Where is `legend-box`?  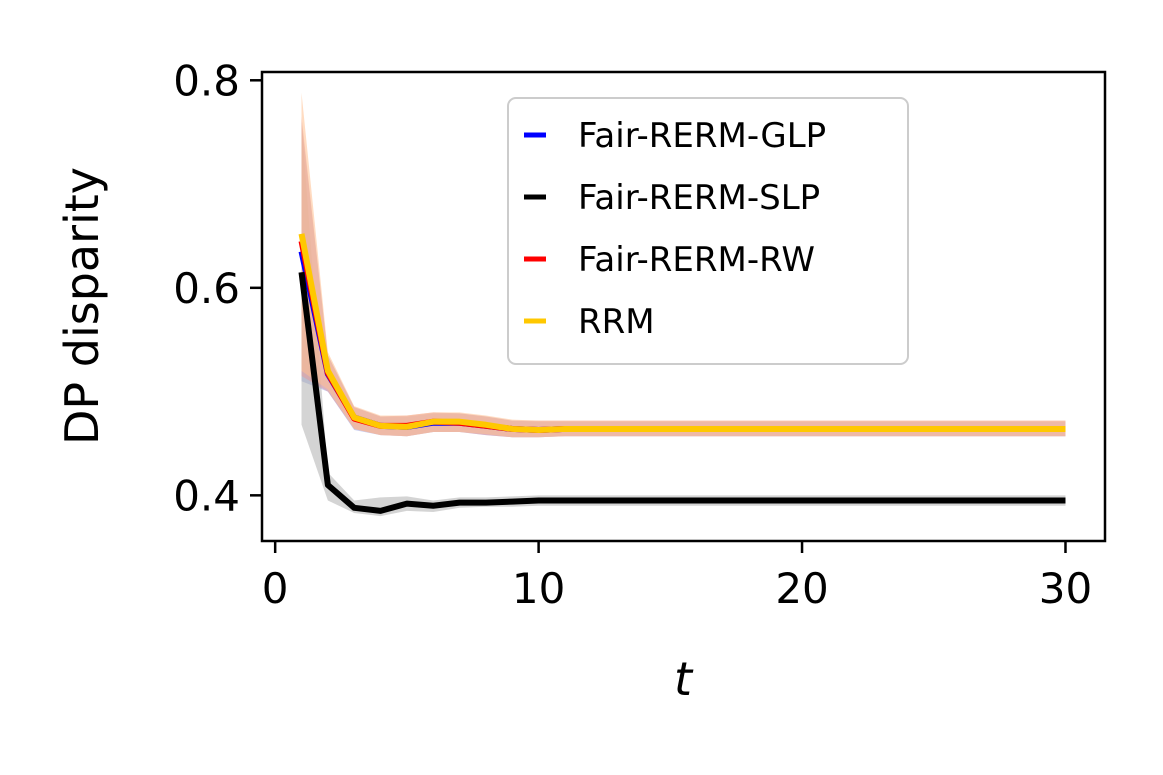 legend-box is located at coordinates (708, 231).